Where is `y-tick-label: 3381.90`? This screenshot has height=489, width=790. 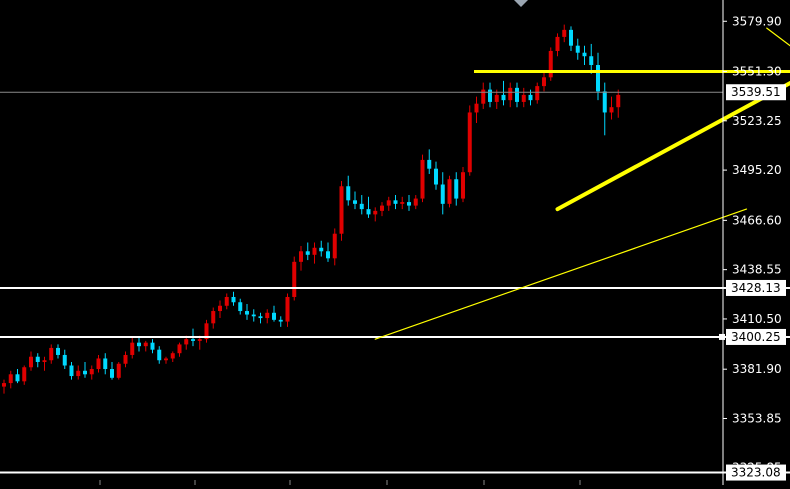 y-tick-label: 3381.90 is located at coordinates (757, 369).